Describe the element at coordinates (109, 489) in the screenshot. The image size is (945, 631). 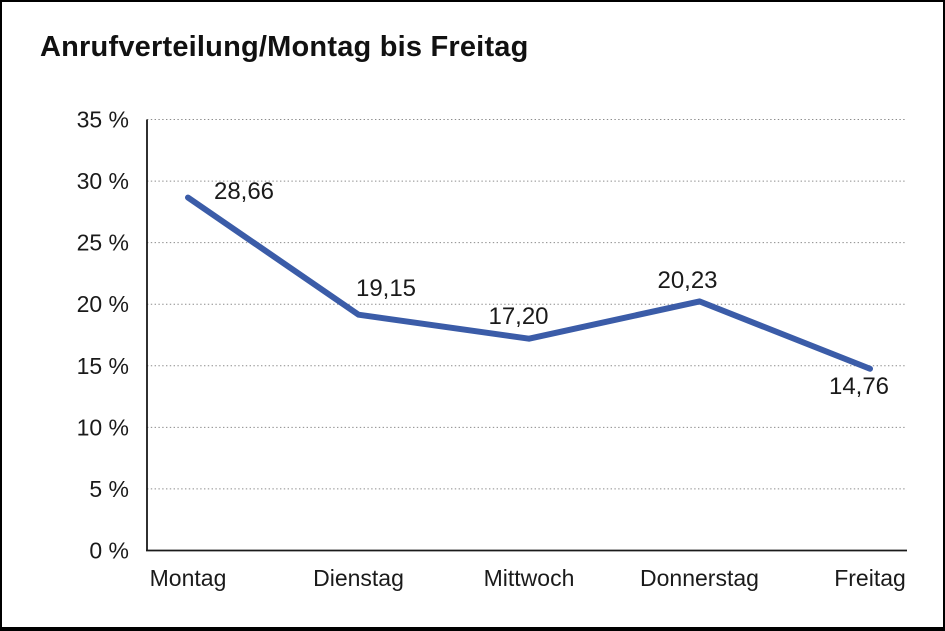
I see `y-tick-label: 5 %` at that location.